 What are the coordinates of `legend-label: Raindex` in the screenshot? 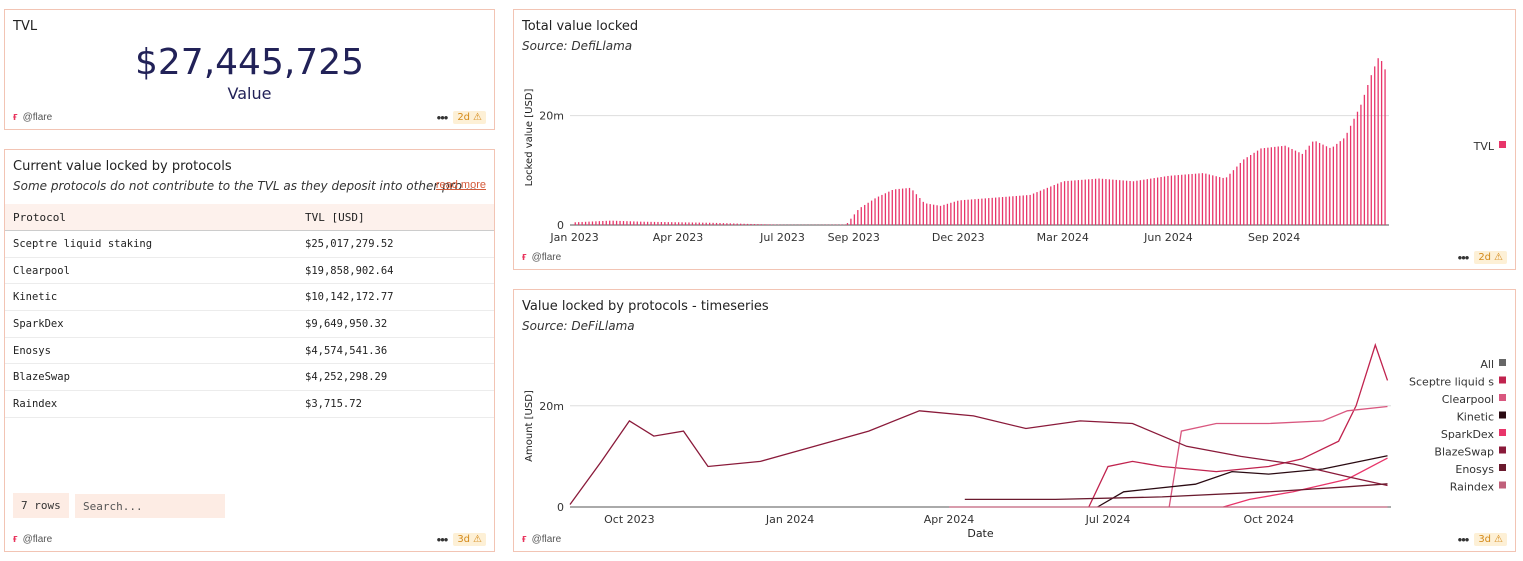 It's located at (1472, 487).